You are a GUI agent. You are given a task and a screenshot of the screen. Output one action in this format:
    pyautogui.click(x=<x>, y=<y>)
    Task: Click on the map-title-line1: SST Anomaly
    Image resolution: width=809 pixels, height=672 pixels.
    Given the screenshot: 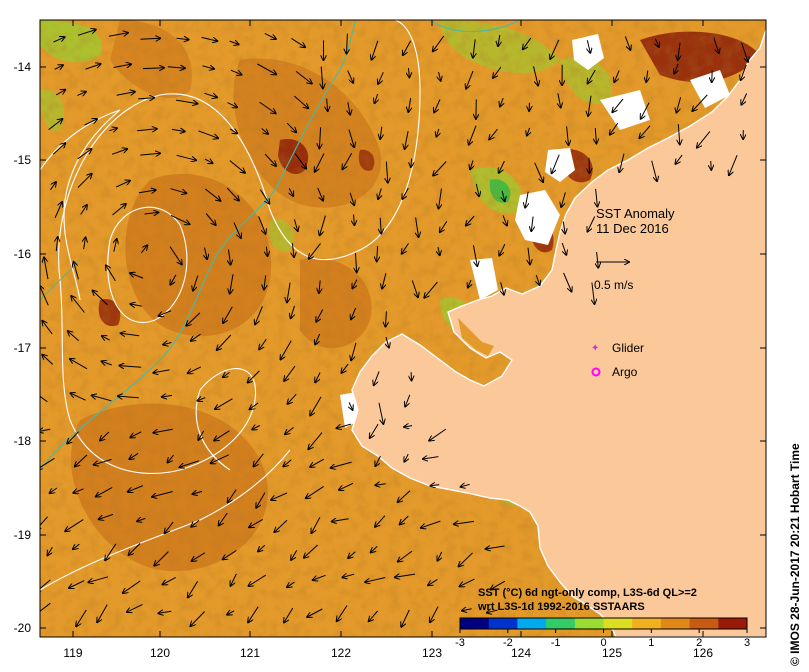 What is the action you would take?
    pyautogui.click(x=635, y=213)
    